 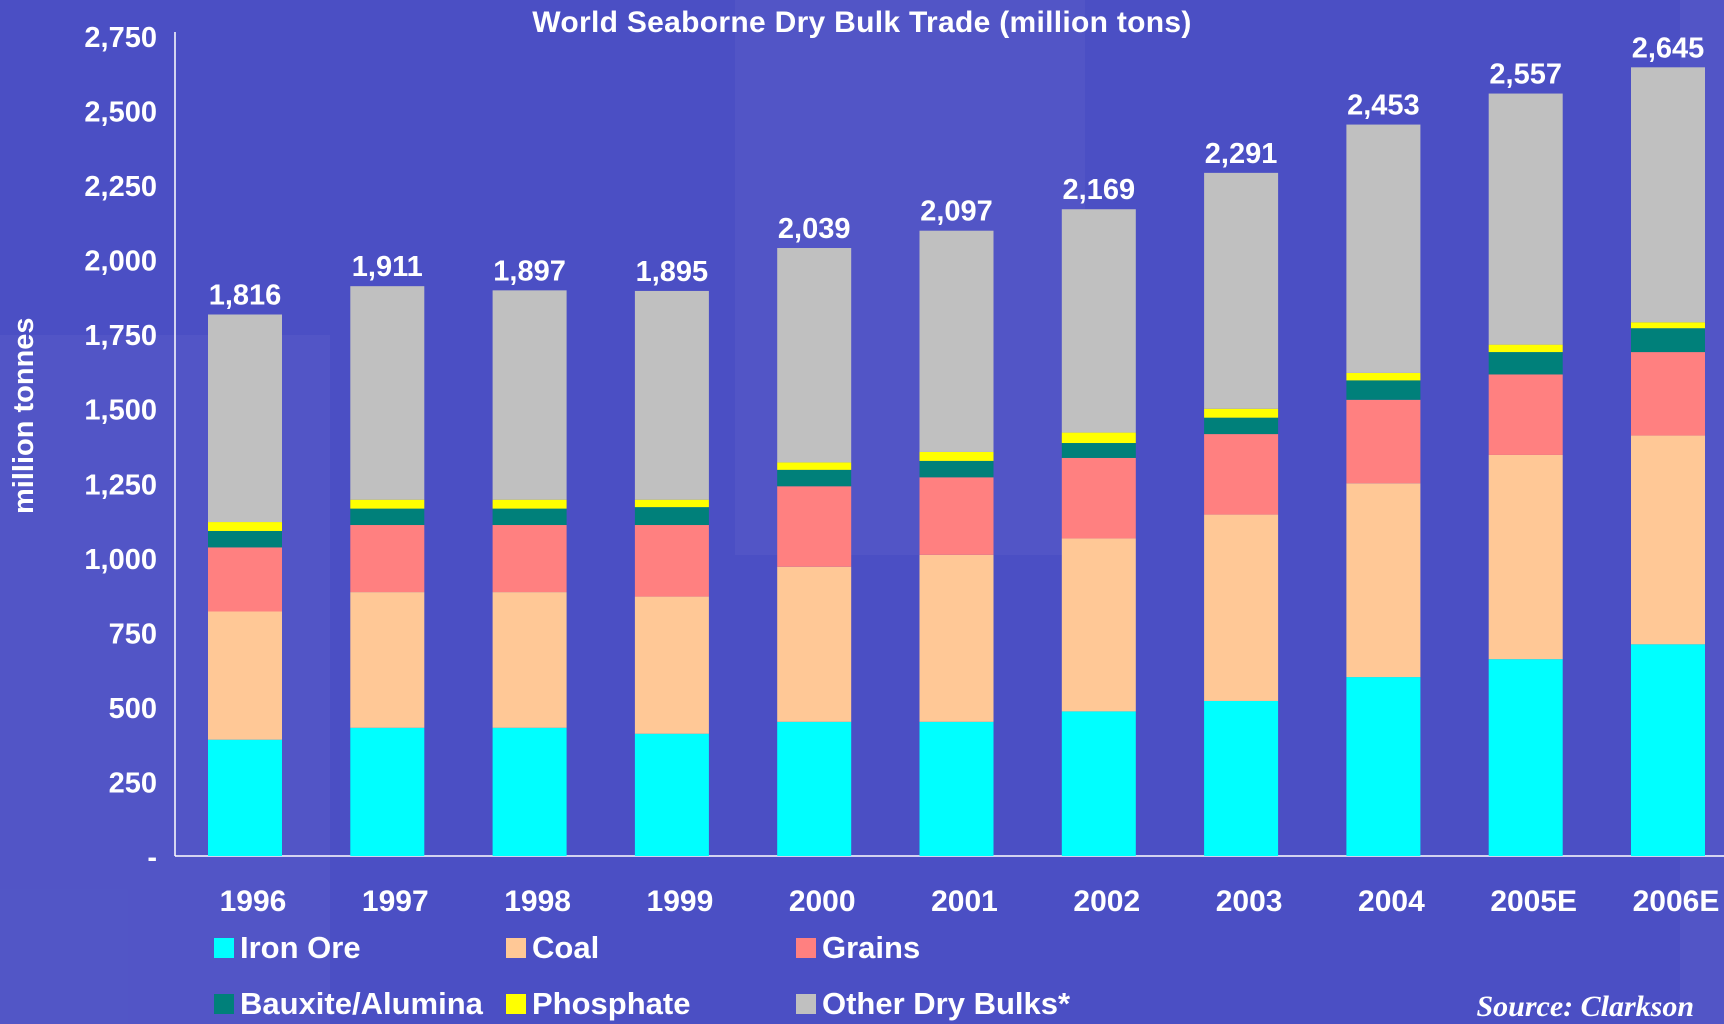 What do you see at coordinates (253, 901) in the screenshot?
I see `x-tick-label: 1996` at bounding box center [253, 901].